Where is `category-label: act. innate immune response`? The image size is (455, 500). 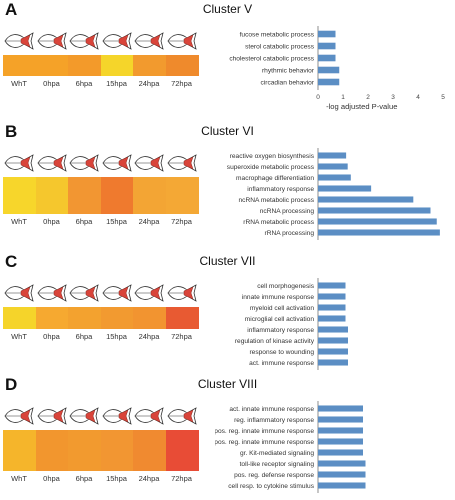 category-label: act. innate immune response is located at coordinates (271, 409).